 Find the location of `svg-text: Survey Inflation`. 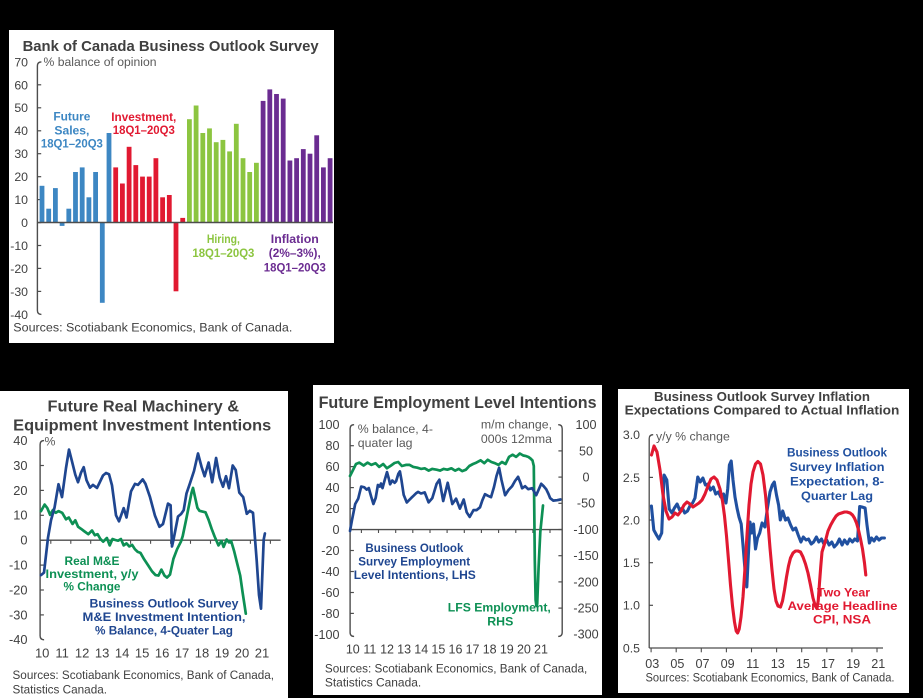

svg-text: Survey Inflation is located at coordinates (837, 467).